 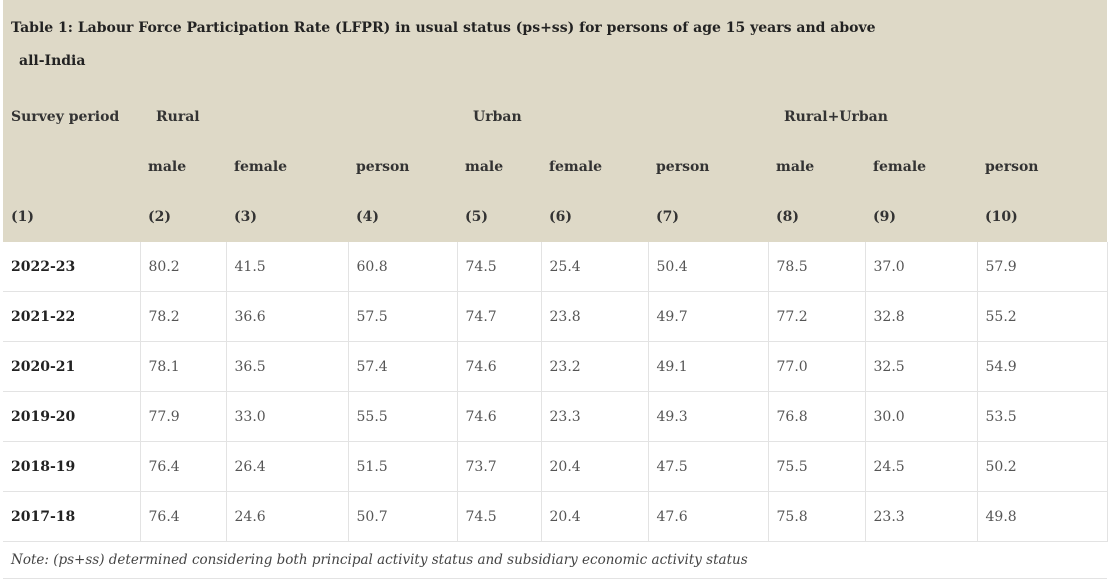 What do you see at coordinates (499, 316) in the screenshot?
I see `cell-value: 74.7` at bounding box center [499, 316].